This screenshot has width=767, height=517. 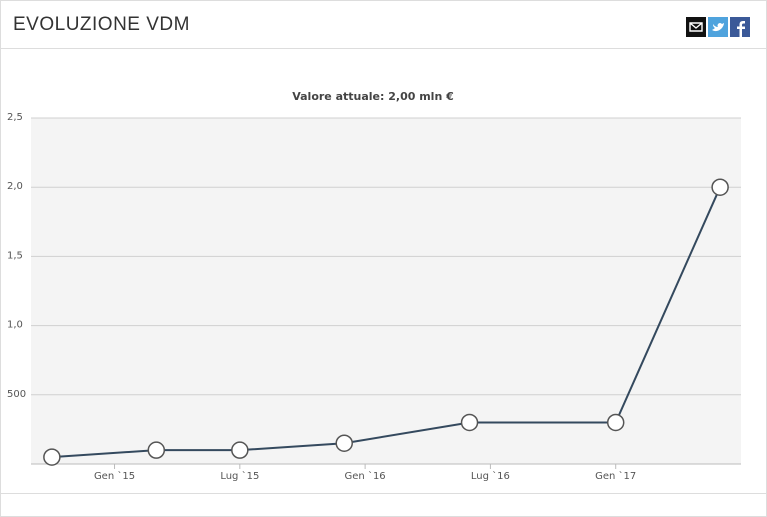 What do you see at coordinates (15, 186) in the screenshot?
I see `y-tick-label: 2,0` at bounding box center [15, 186].